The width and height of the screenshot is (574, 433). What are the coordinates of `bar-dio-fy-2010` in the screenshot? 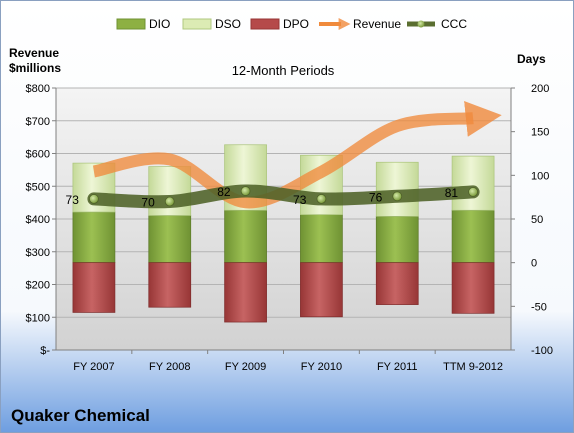 It's located at (321, 239).